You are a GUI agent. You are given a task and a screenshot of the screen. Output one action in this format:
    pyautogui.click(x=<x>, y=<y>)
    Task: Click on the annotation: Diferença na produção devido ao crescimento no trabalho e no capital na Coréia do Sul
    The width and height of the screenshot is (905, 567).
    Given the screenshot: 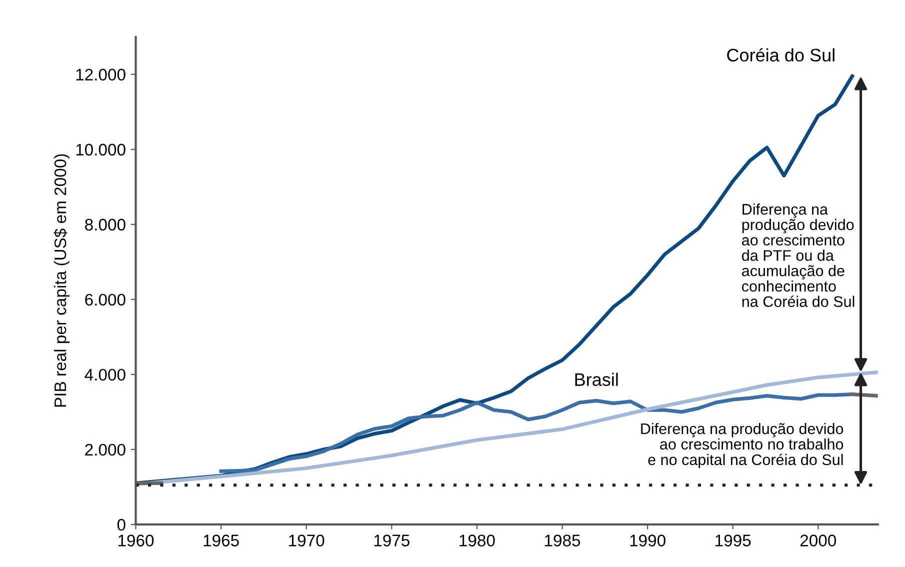 What is the action you would take?
    pyautogui.click(x=742, y=445)
    